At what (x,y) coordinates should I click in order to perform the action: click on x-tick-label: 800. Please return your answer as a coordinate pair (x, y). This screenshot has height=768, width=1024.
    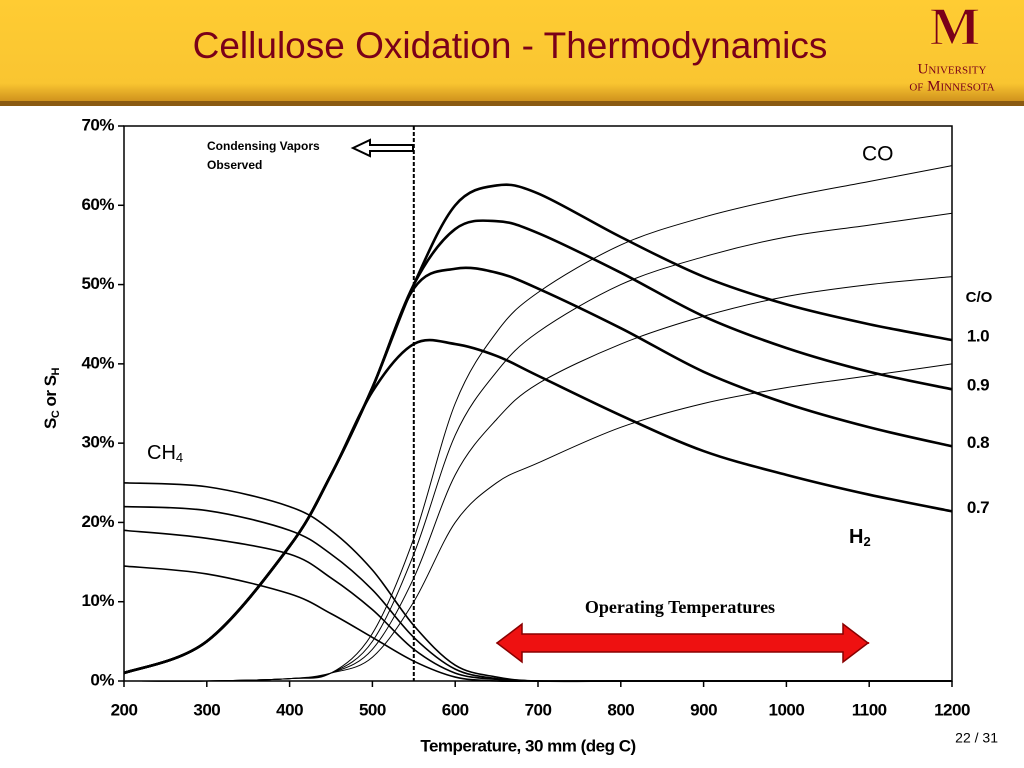
    Looking at the image, I should click on (620, 709).